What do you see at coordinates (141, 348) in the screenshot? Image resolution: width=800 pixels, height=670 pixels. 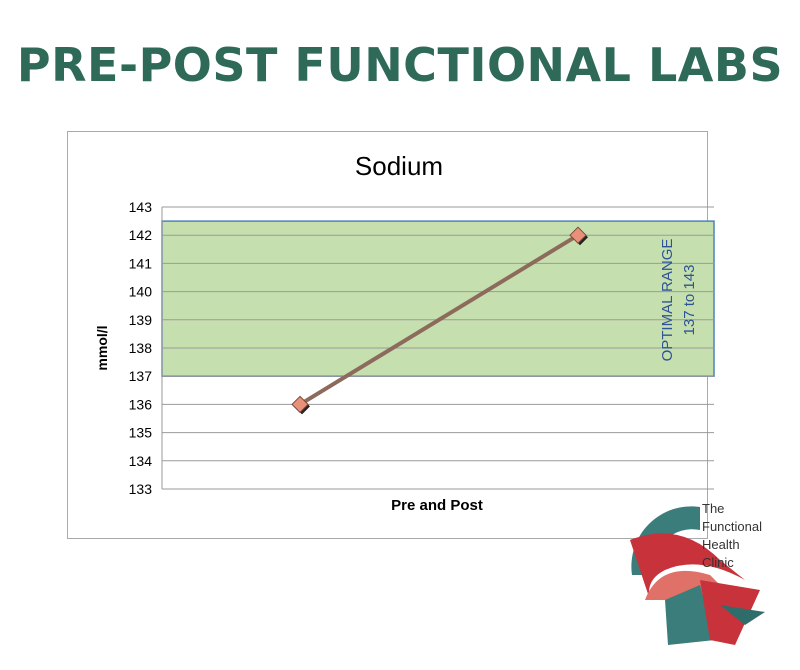 I see `y-tick-label-138: 138` at bounding box center [141, 348].